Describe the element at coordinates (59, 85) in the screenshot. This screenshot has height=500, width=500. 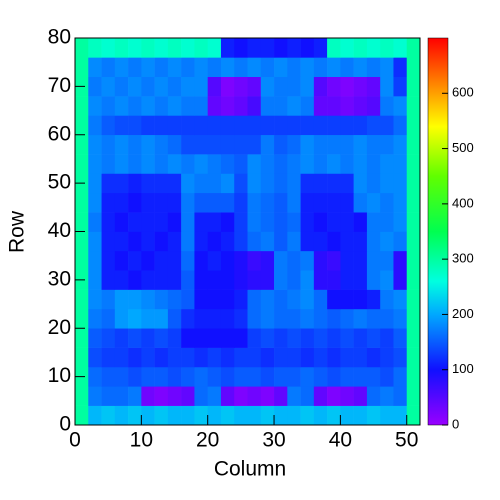
I see `y-tick-label: 70` at that location.